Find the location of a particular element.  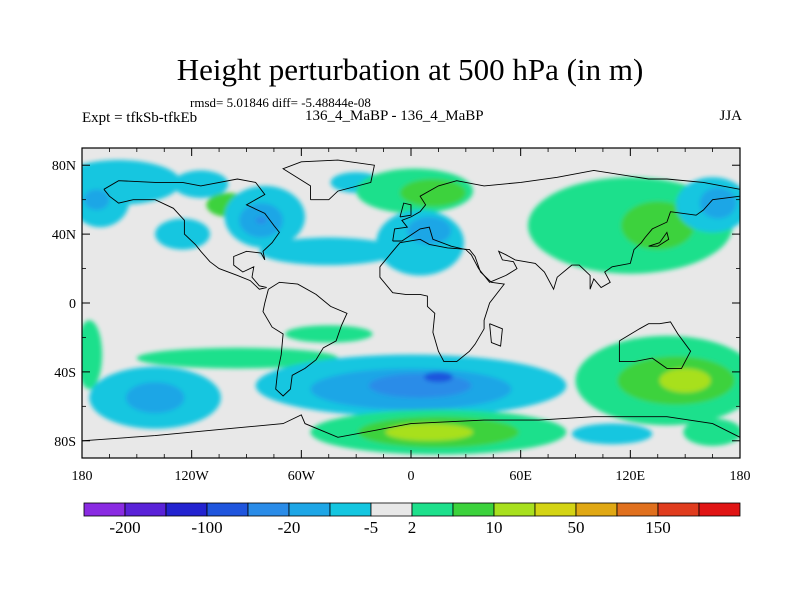

y-tick-label: 0 is located at coordinates (72, 304).